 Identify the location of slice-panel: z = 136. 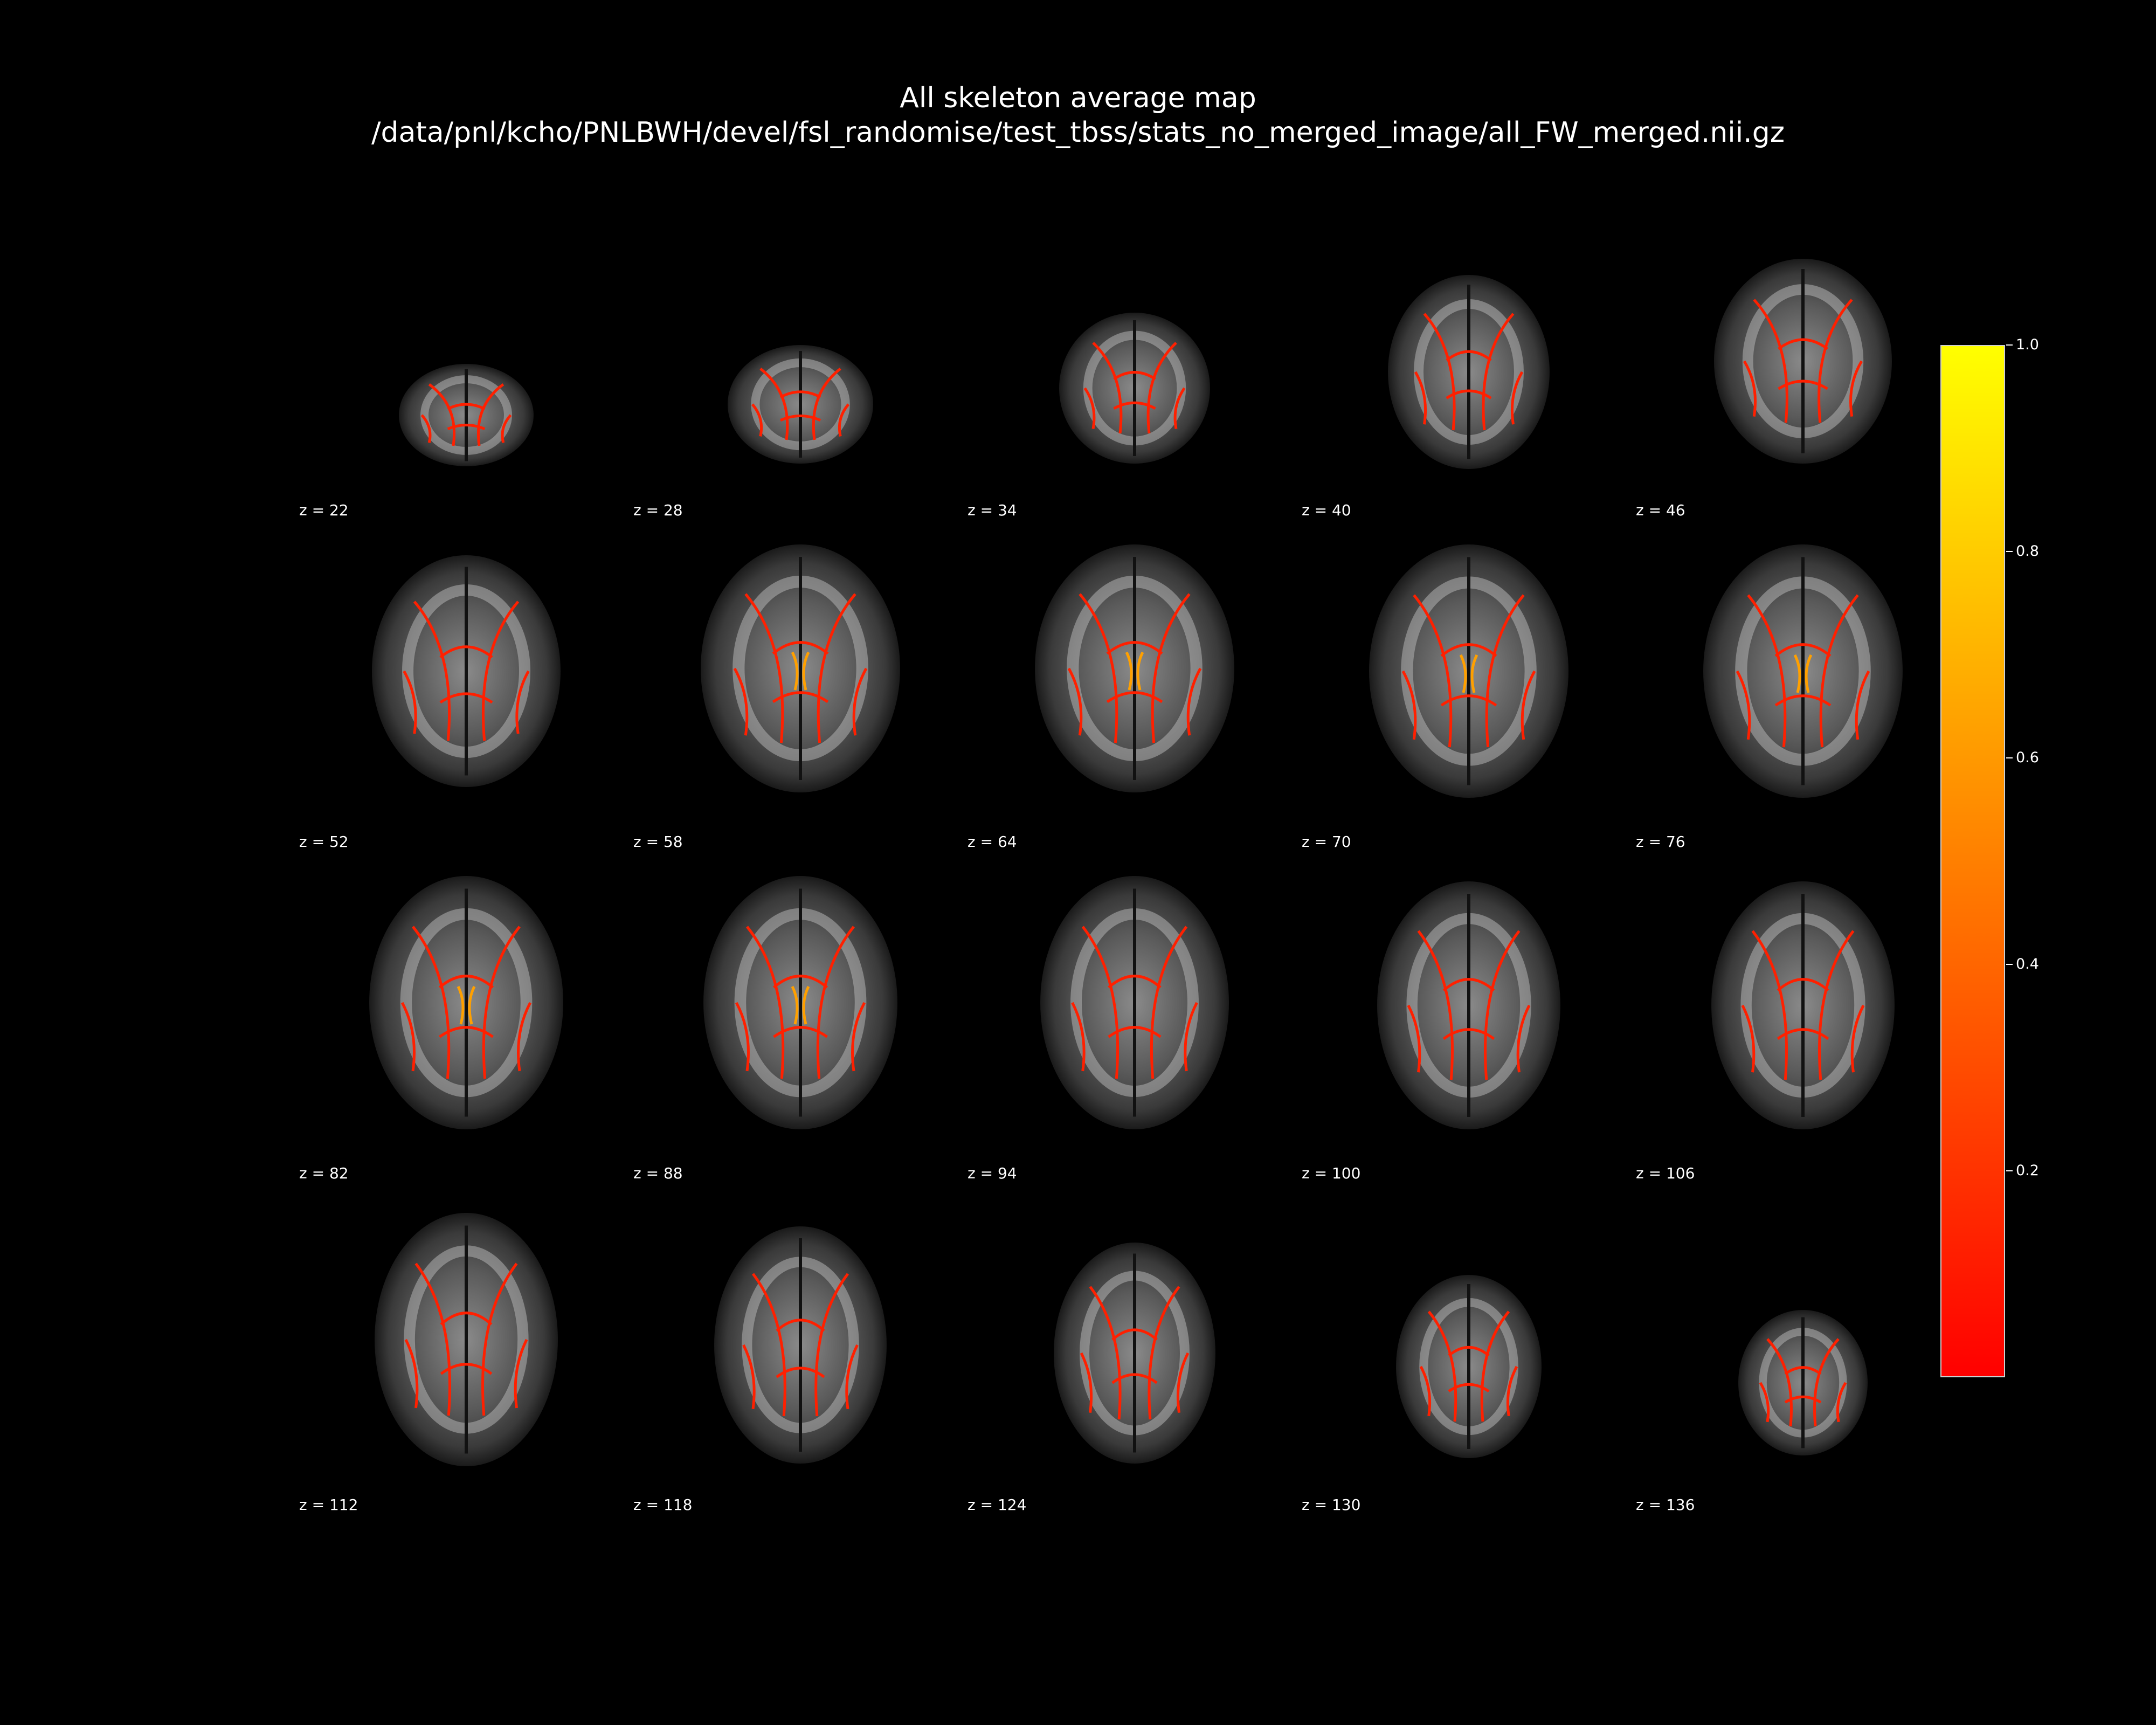
(1803, 1349).